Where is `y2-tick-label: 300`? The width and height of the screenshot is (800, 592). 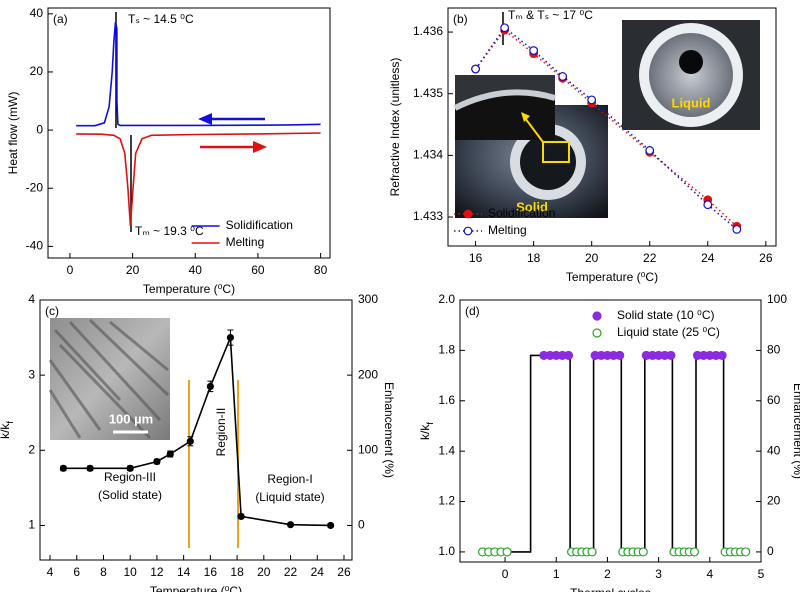 y2-tick-label: 300 is located at coordinates (368, 299).